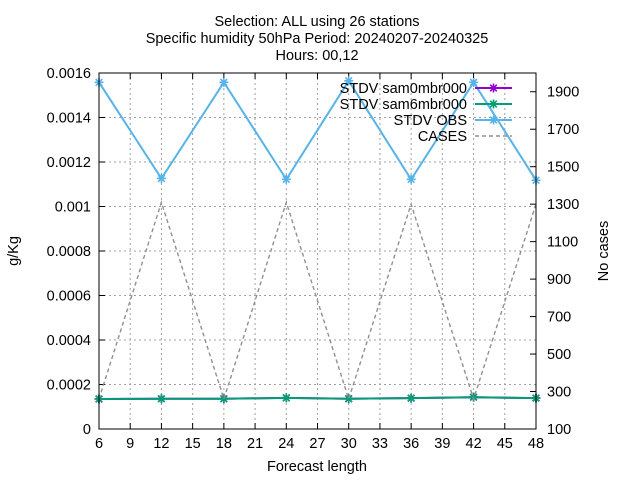 This screenshot has height=480, width=640. What do you see at coordinates (442, 137) in the screenshot?
I see `legend-label: CASES` at bounding box center [442, 137].